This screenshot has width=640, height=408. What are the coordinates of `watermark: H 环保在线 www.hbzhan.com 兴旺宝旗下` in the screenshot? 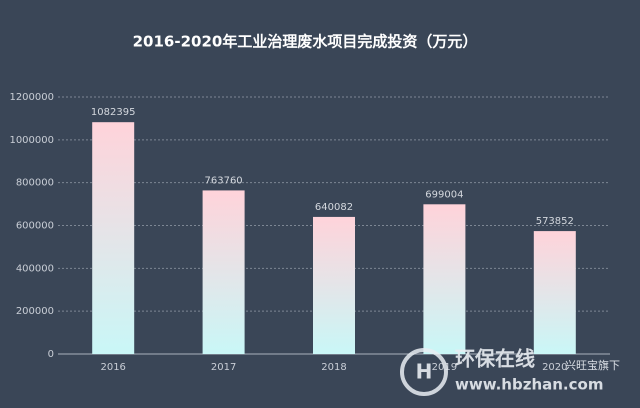 It's located at (510, 371).